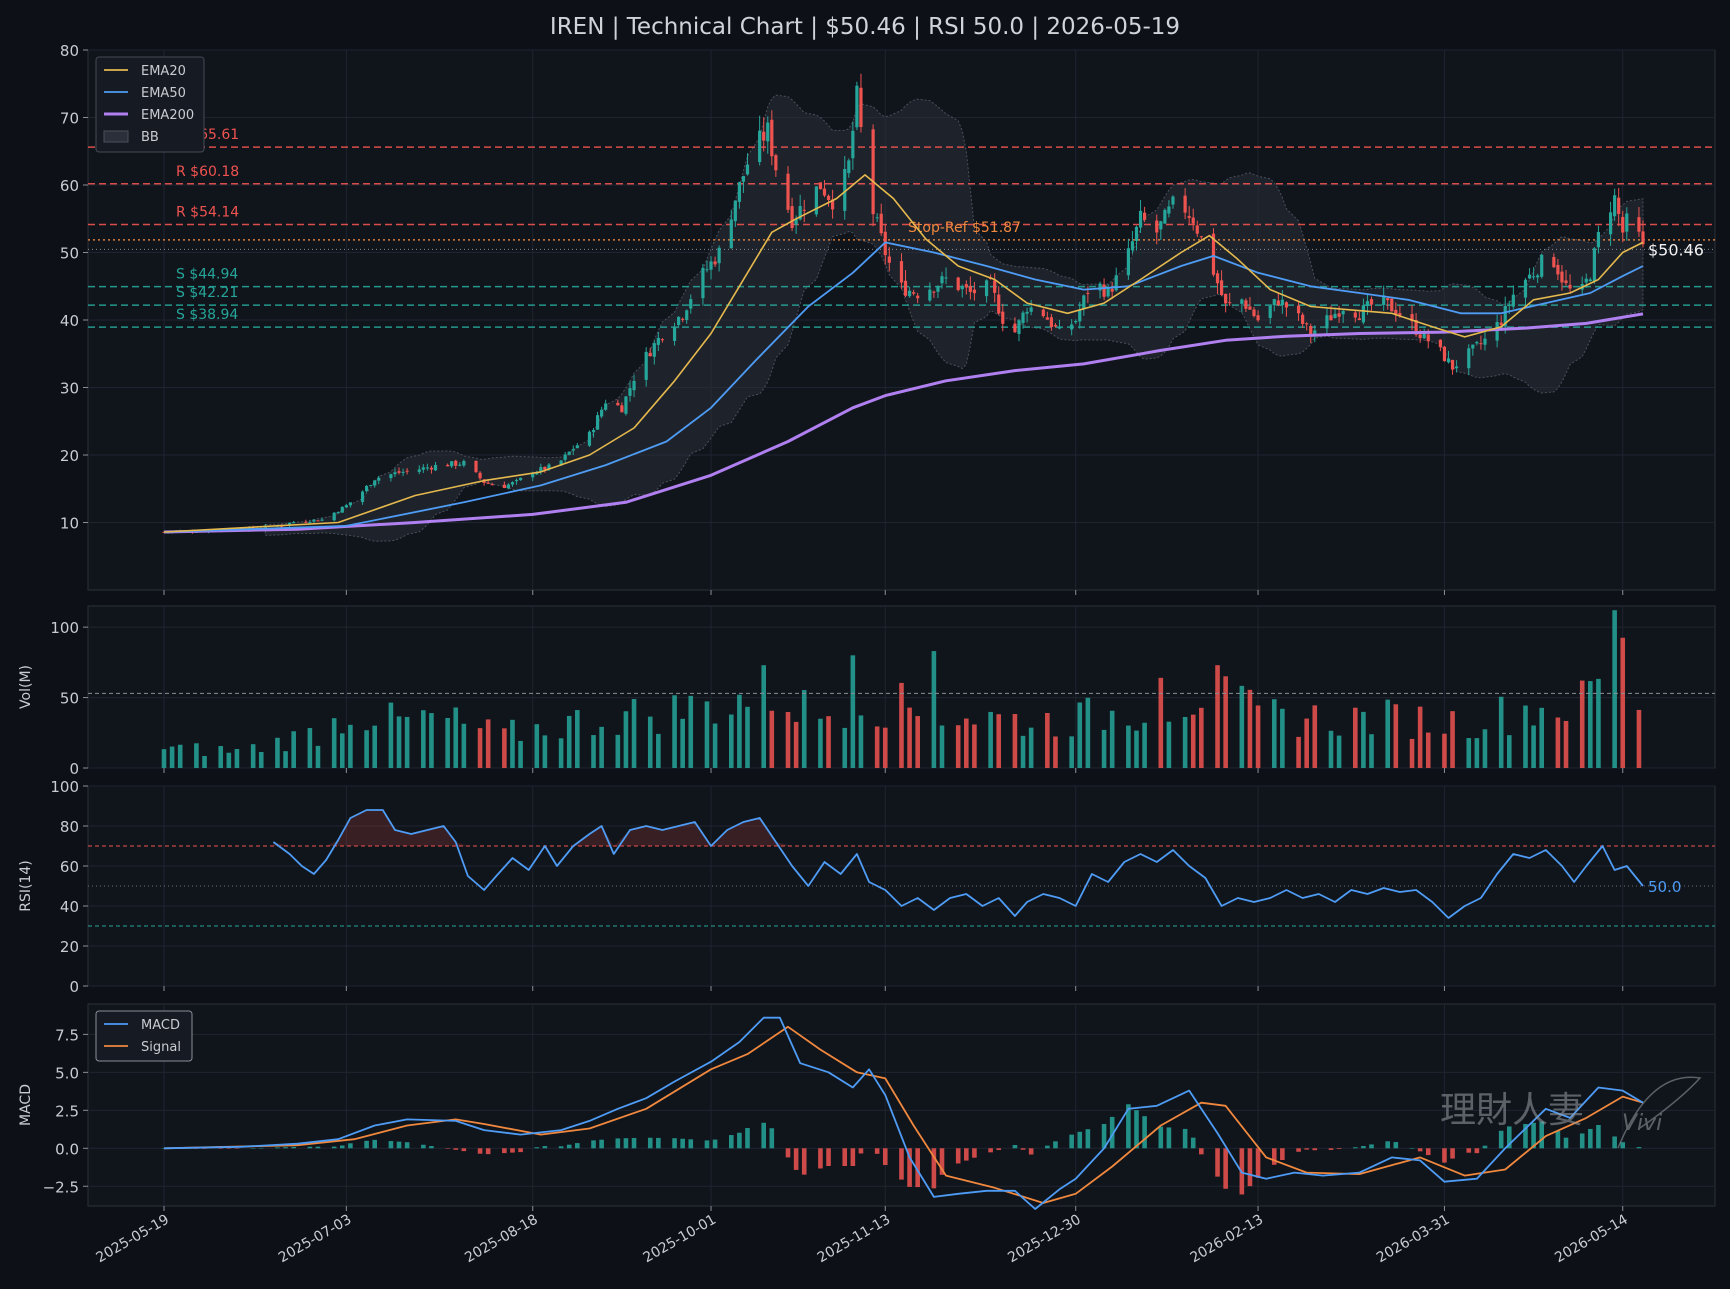 This screenshot has height=1289, width=1730. Describe the element at coordinates (67, 1073) in the screenshot. I see `macd-ytick-label: 5.0` at that location.